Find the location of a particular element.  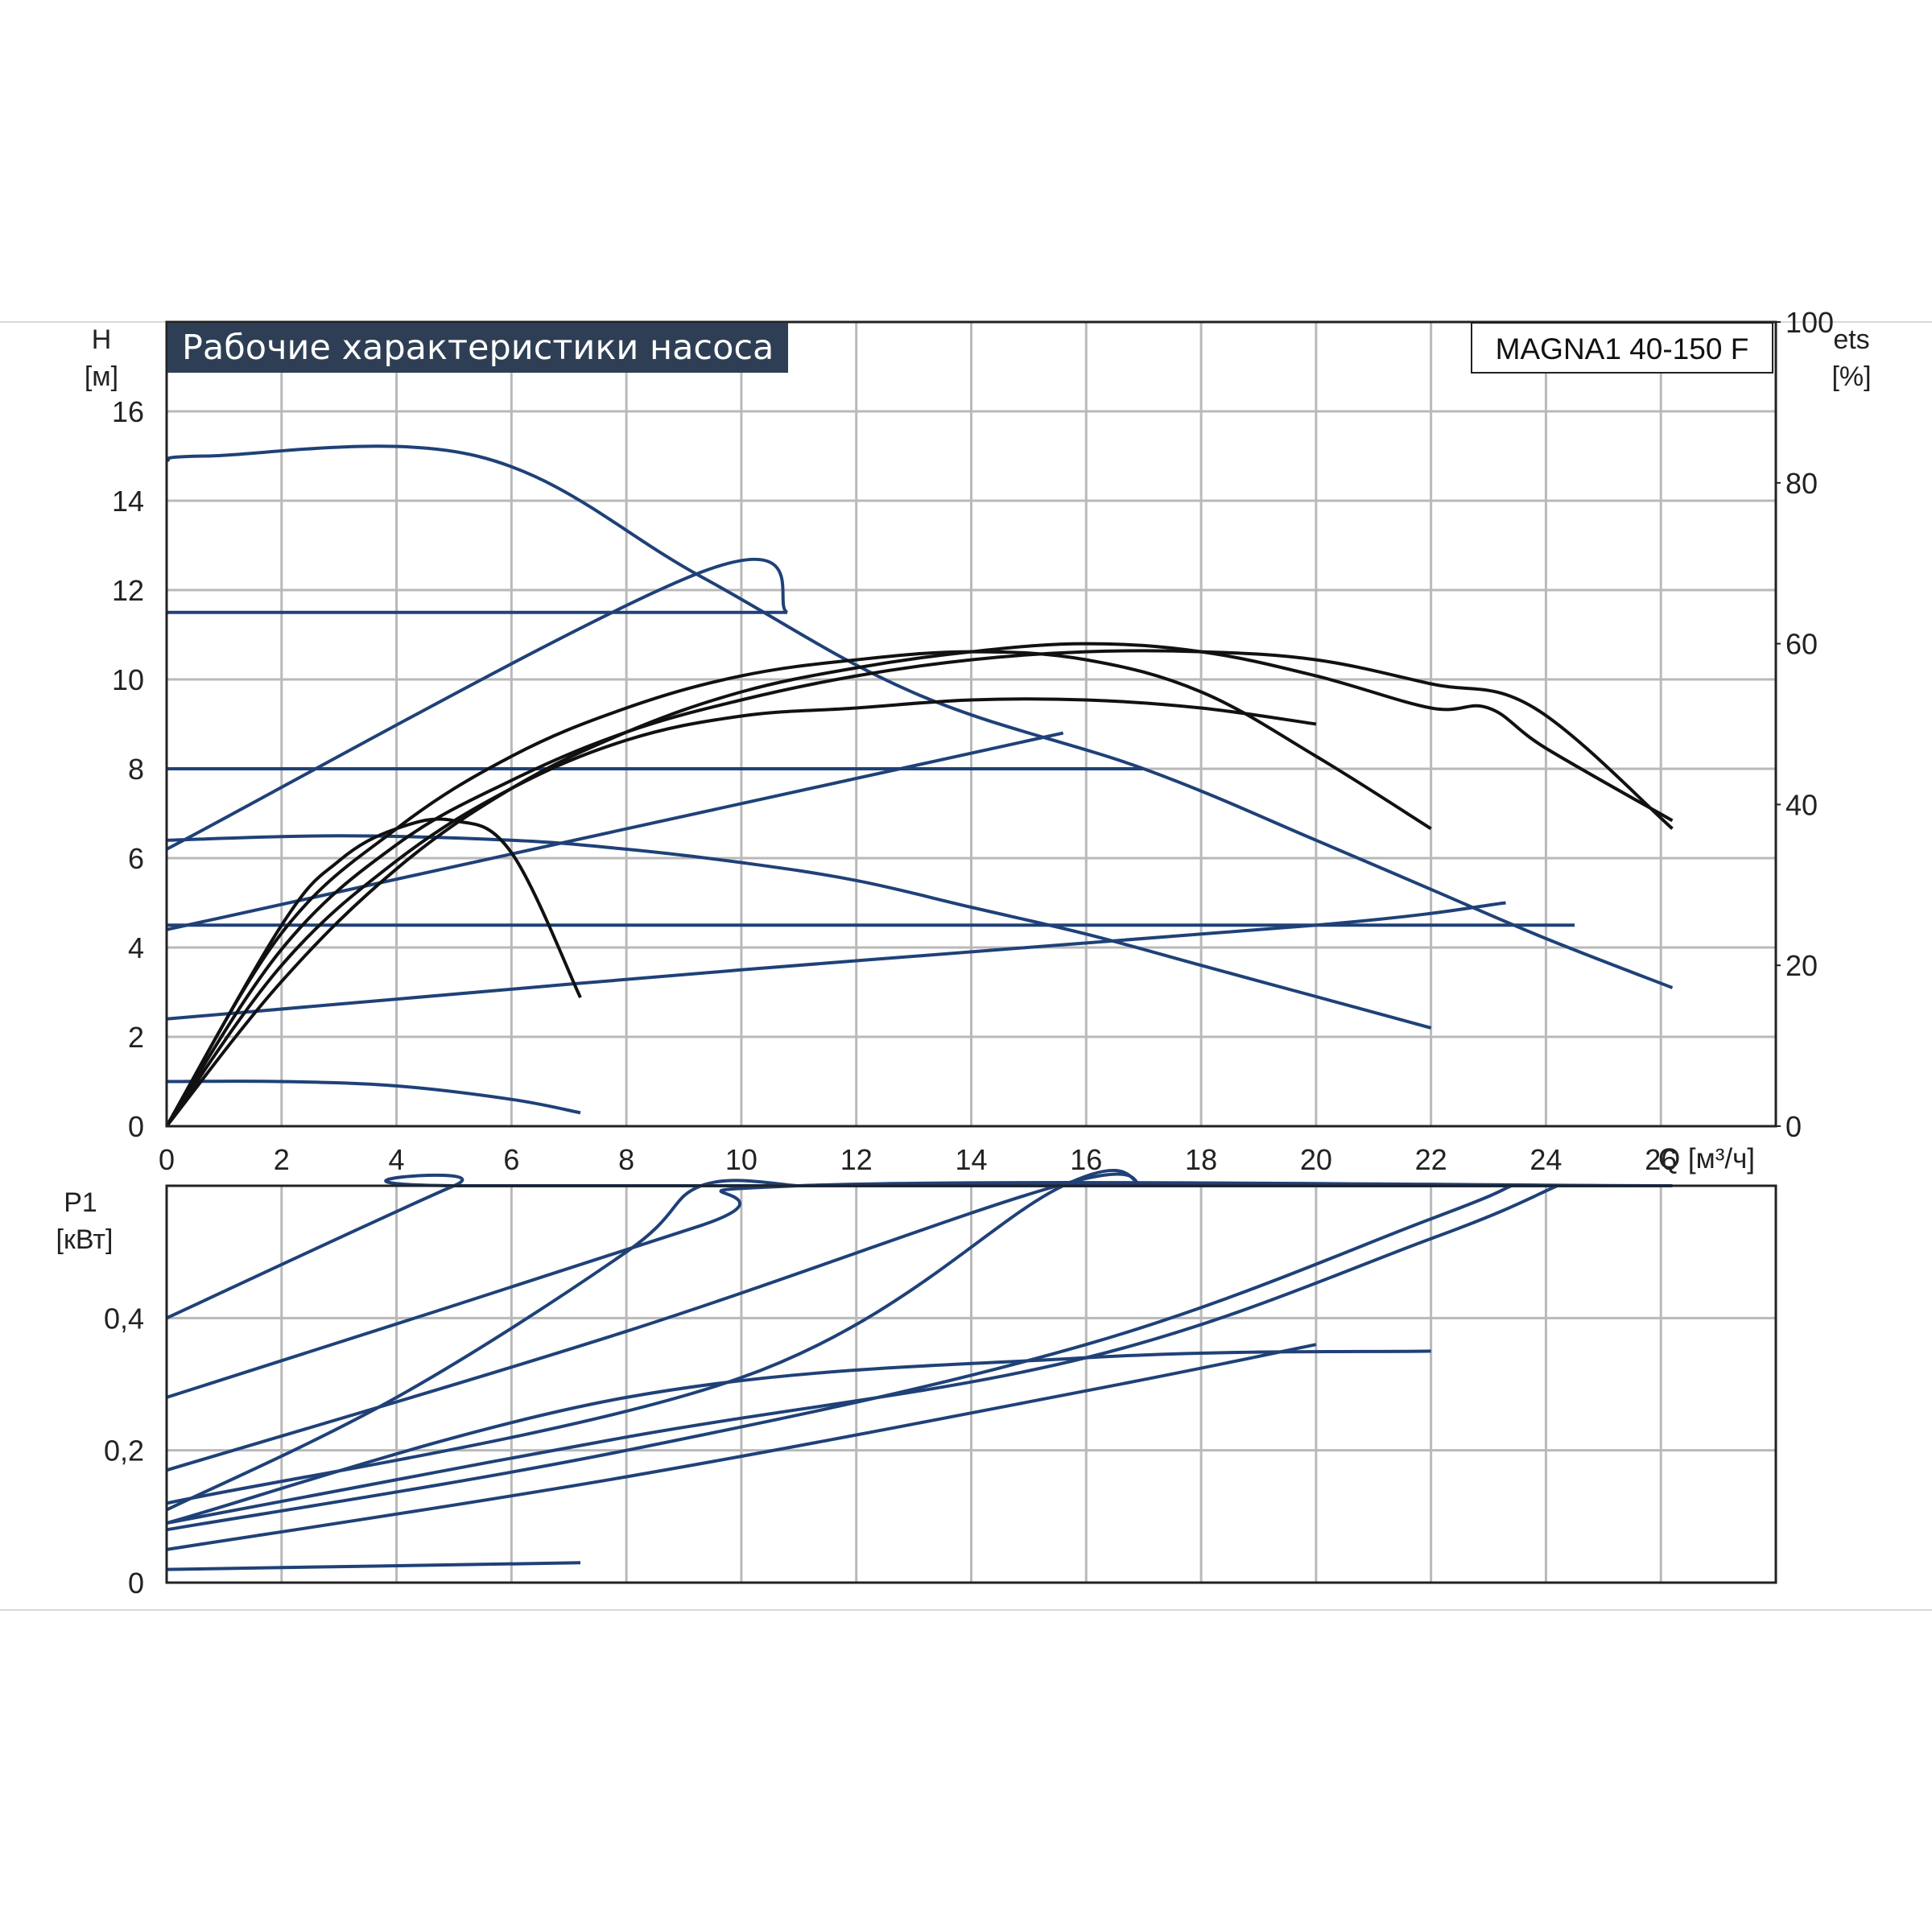

x-tick-label: 26 is located at coordinates (1661, 1159).